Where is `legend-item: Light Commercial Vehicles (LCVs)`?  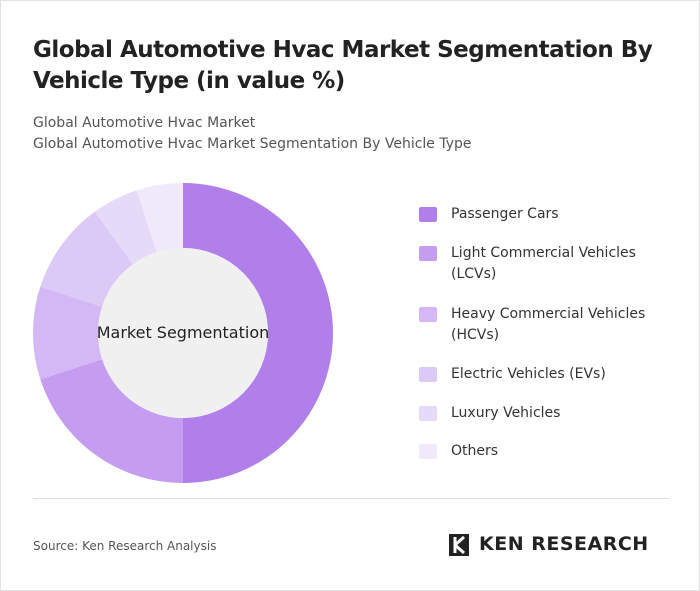
legend-item: Light Commercial Vehicles (LCVs) is located at coordinates (539, 264).